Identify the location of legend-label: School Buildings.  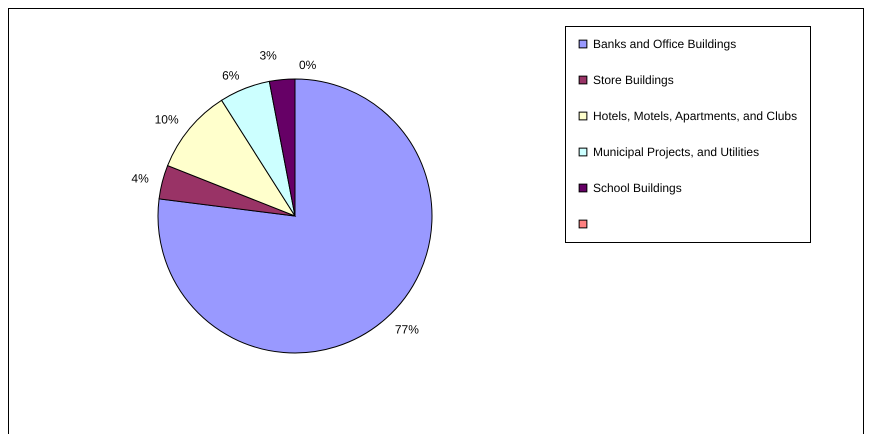
(637, 188).